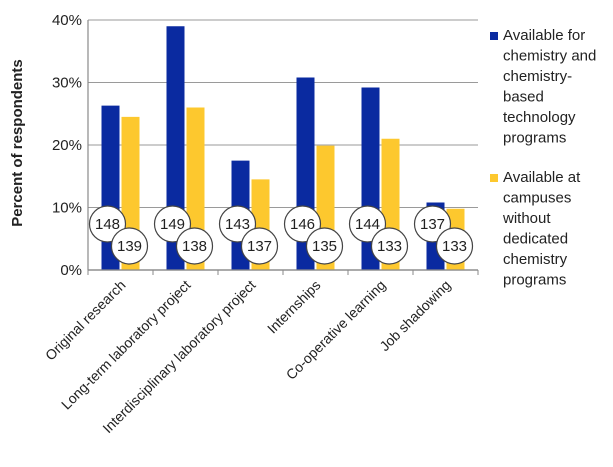 The height and width of the screenshot is (467, 613). I want to click on count-label: 138, so click(194, 246).